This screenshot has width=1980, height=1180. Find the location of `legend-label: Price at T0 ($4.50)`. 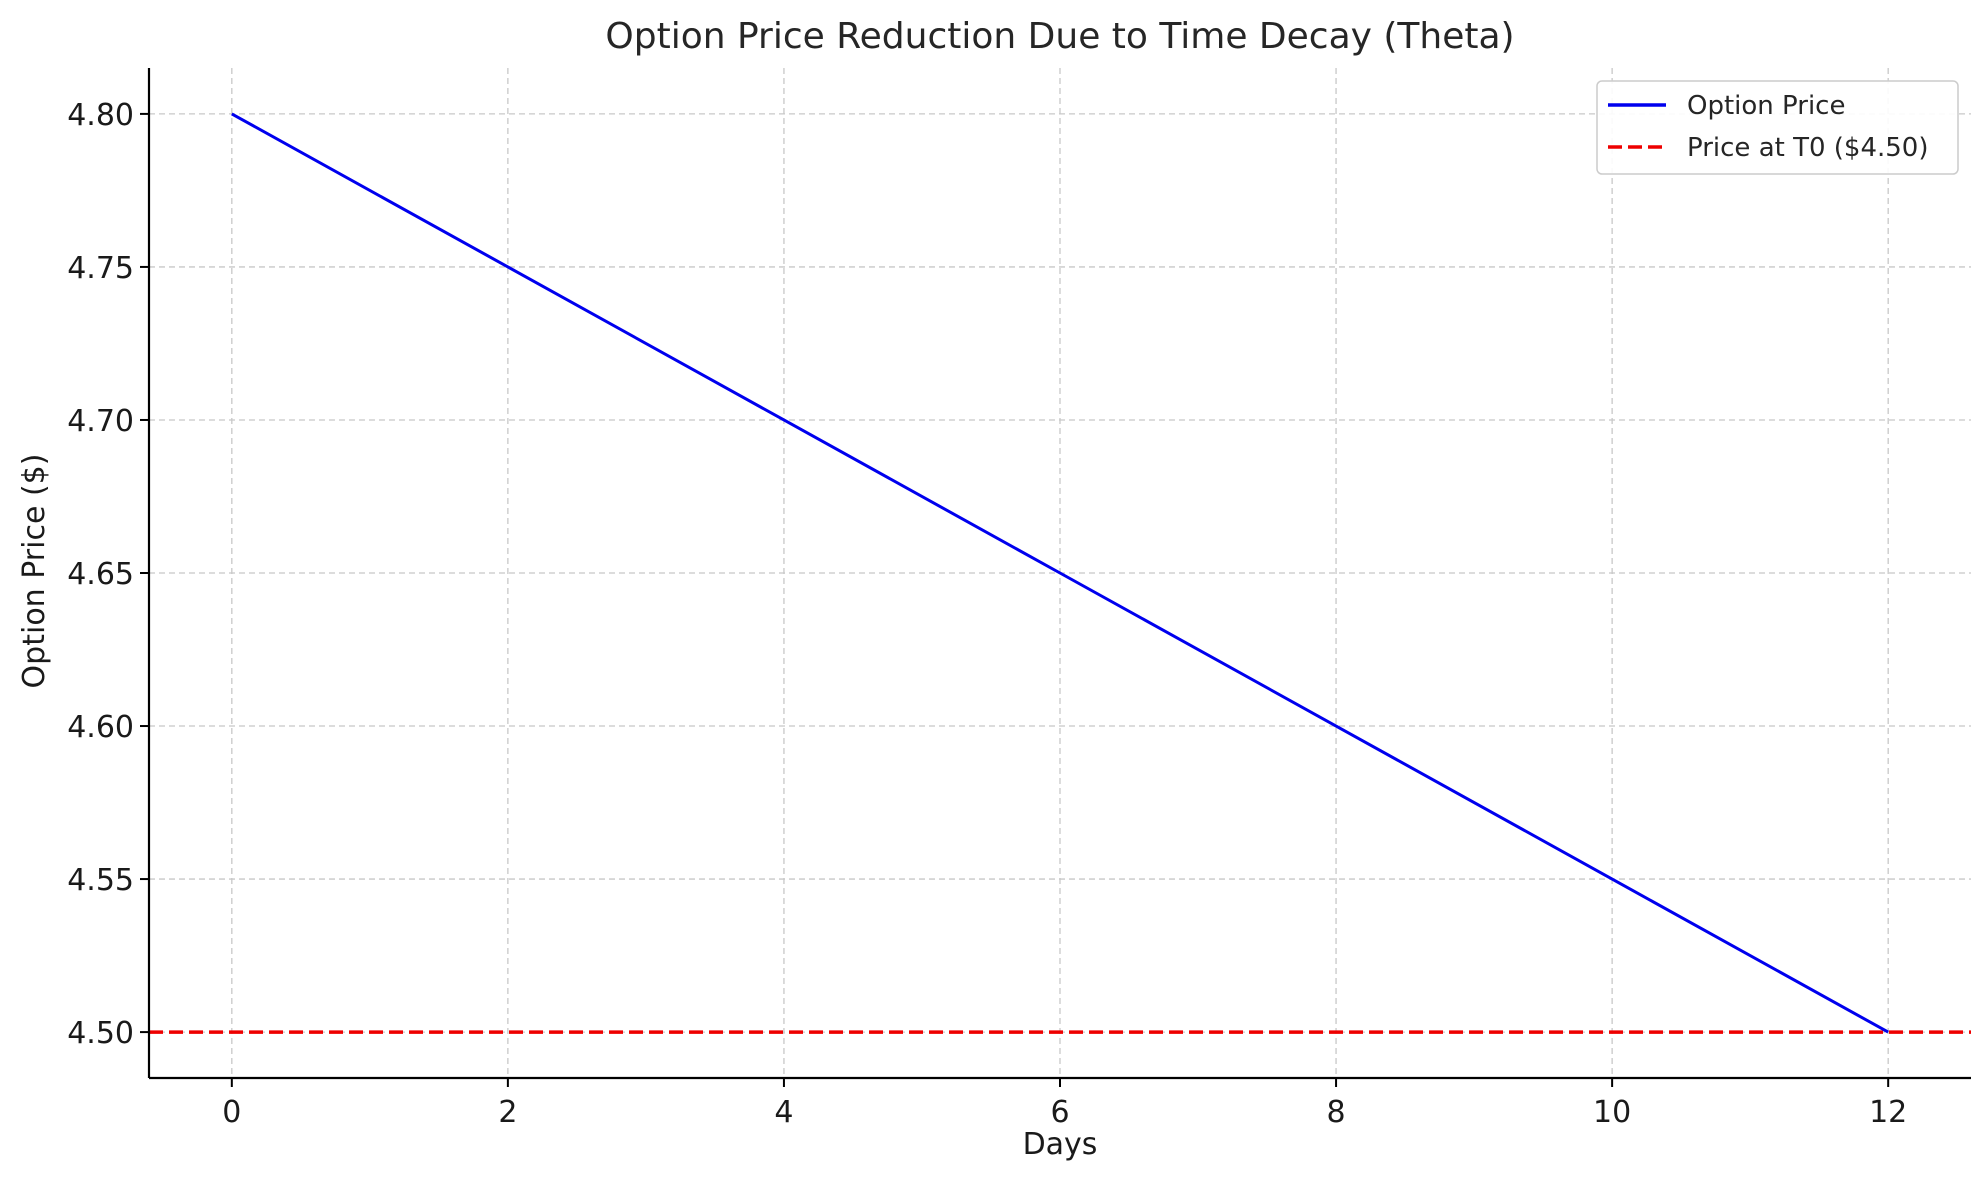

legend-label: Price at T0 ($4.50) is located at coordinates (1808, 148).